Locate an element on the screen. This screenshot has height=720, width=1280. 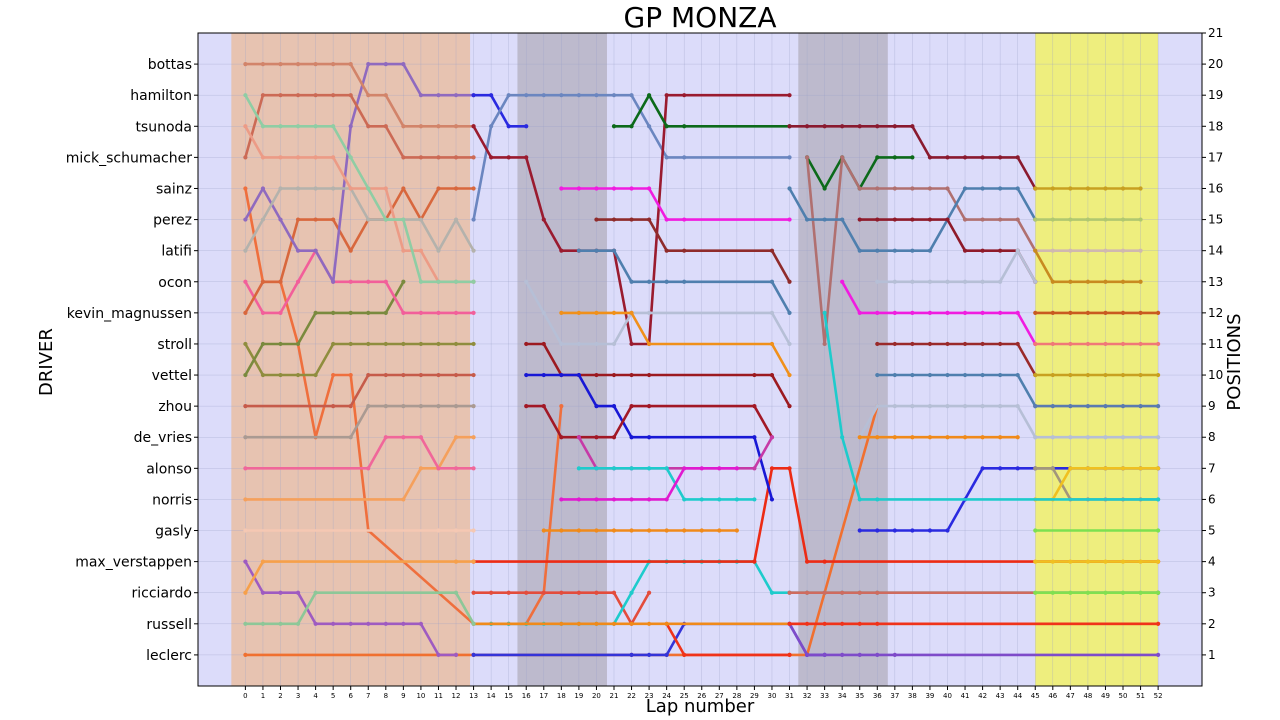
driver-label: latifi is located at coordinates (176, 252).